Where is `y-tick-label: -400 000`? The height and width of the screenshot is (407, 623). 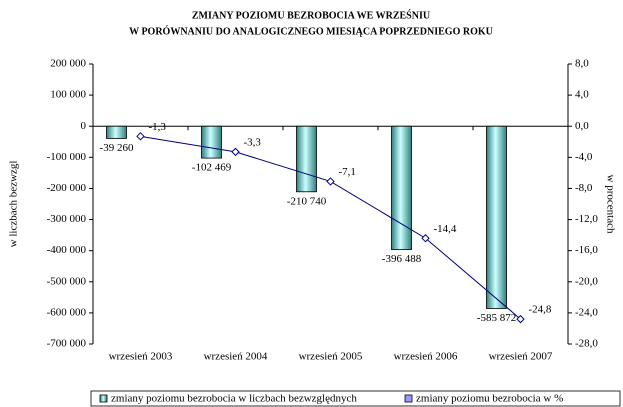 y-tick-label: -400 000 is located at coordinates (67, 250).